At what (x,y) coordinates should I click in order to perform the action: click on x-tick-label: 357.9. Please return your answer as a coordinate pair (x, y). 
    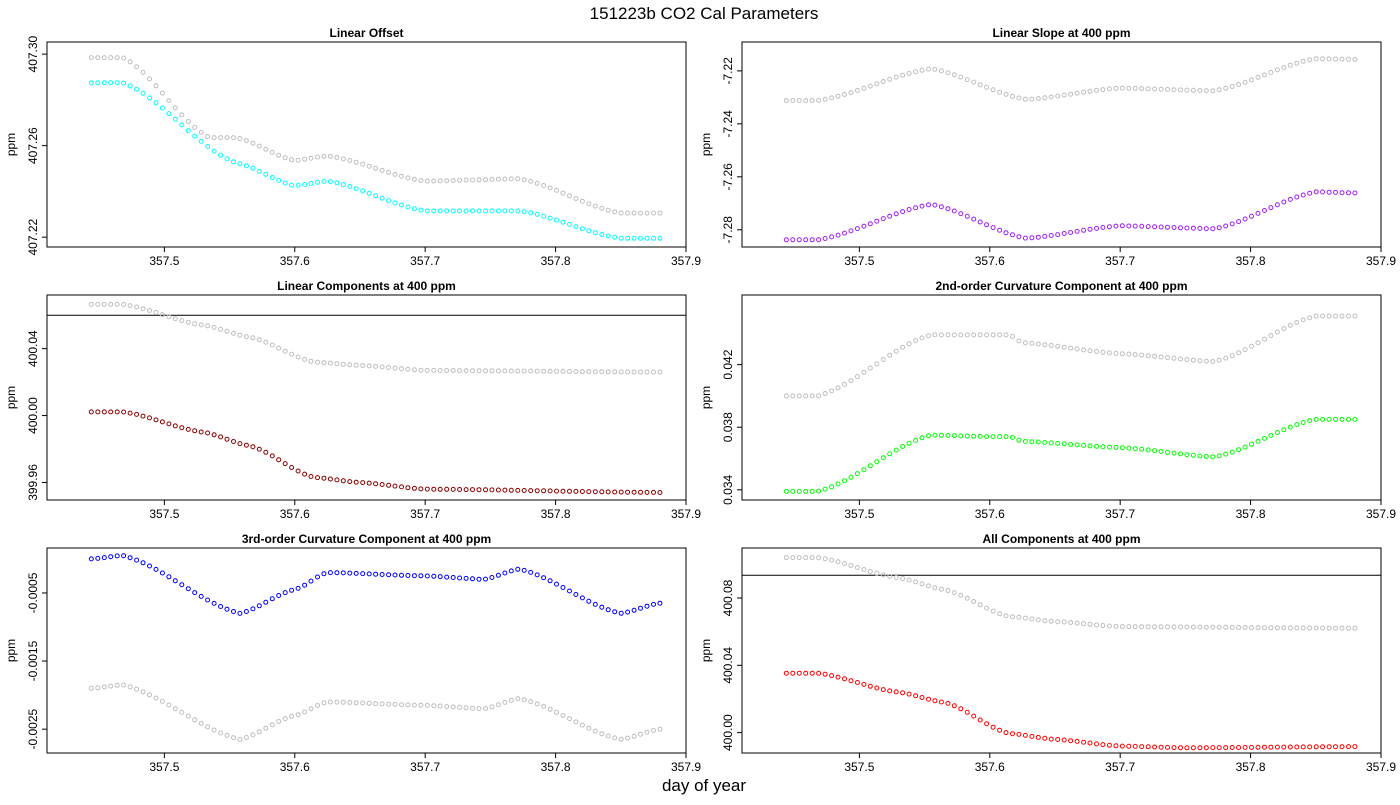
    Looking at the image, I should click on (1381, 514).